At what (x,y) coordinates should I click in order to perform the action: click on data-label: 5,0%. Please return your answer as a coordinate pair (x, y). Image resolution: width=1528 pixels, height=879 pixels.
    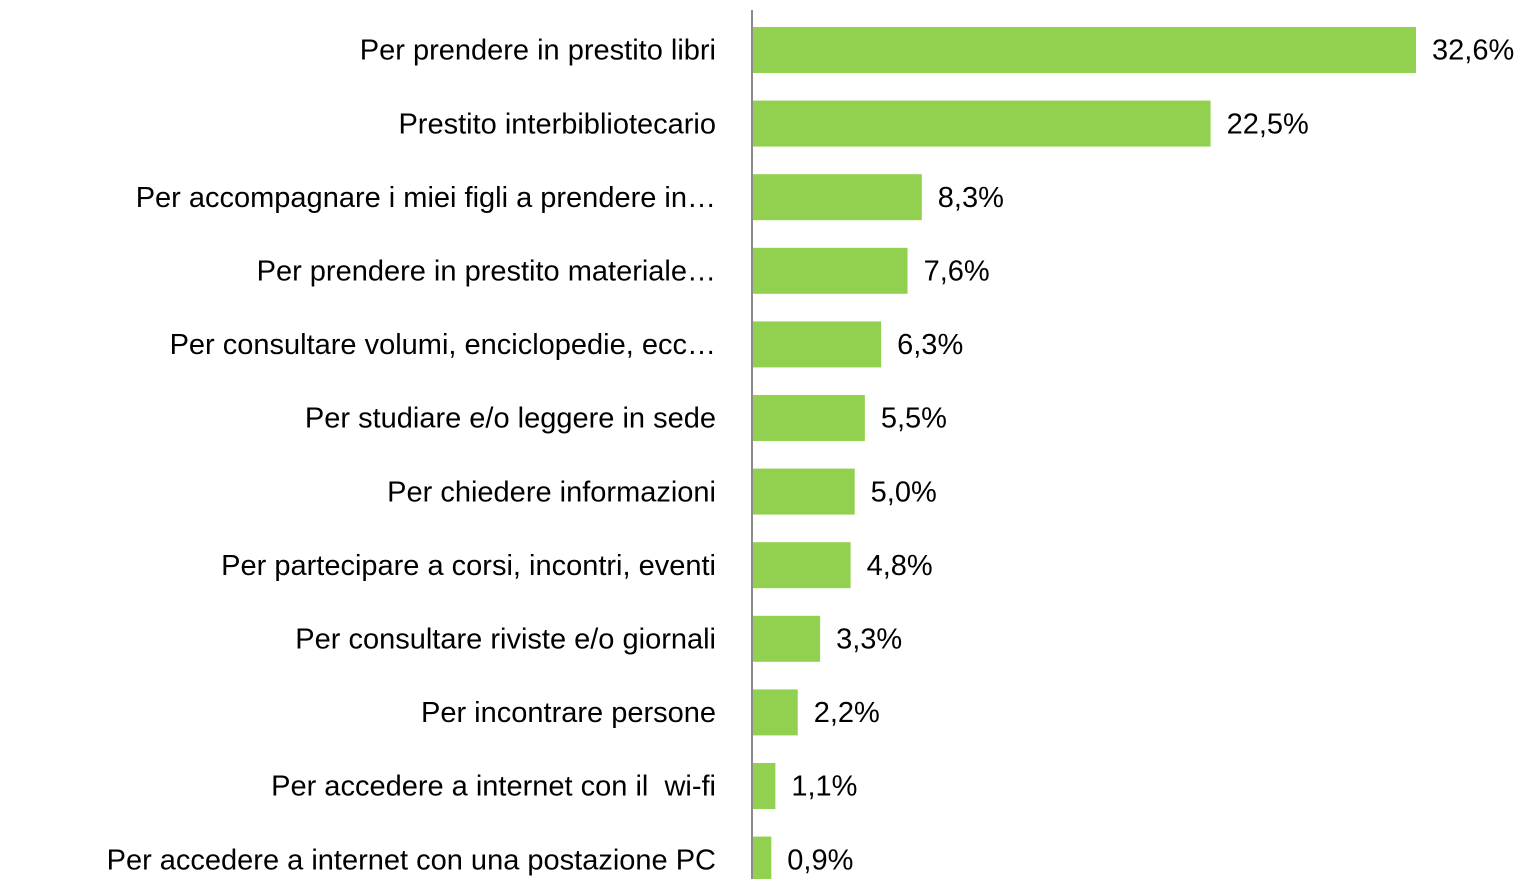
    Looking at the image, I should click on (904, 492).